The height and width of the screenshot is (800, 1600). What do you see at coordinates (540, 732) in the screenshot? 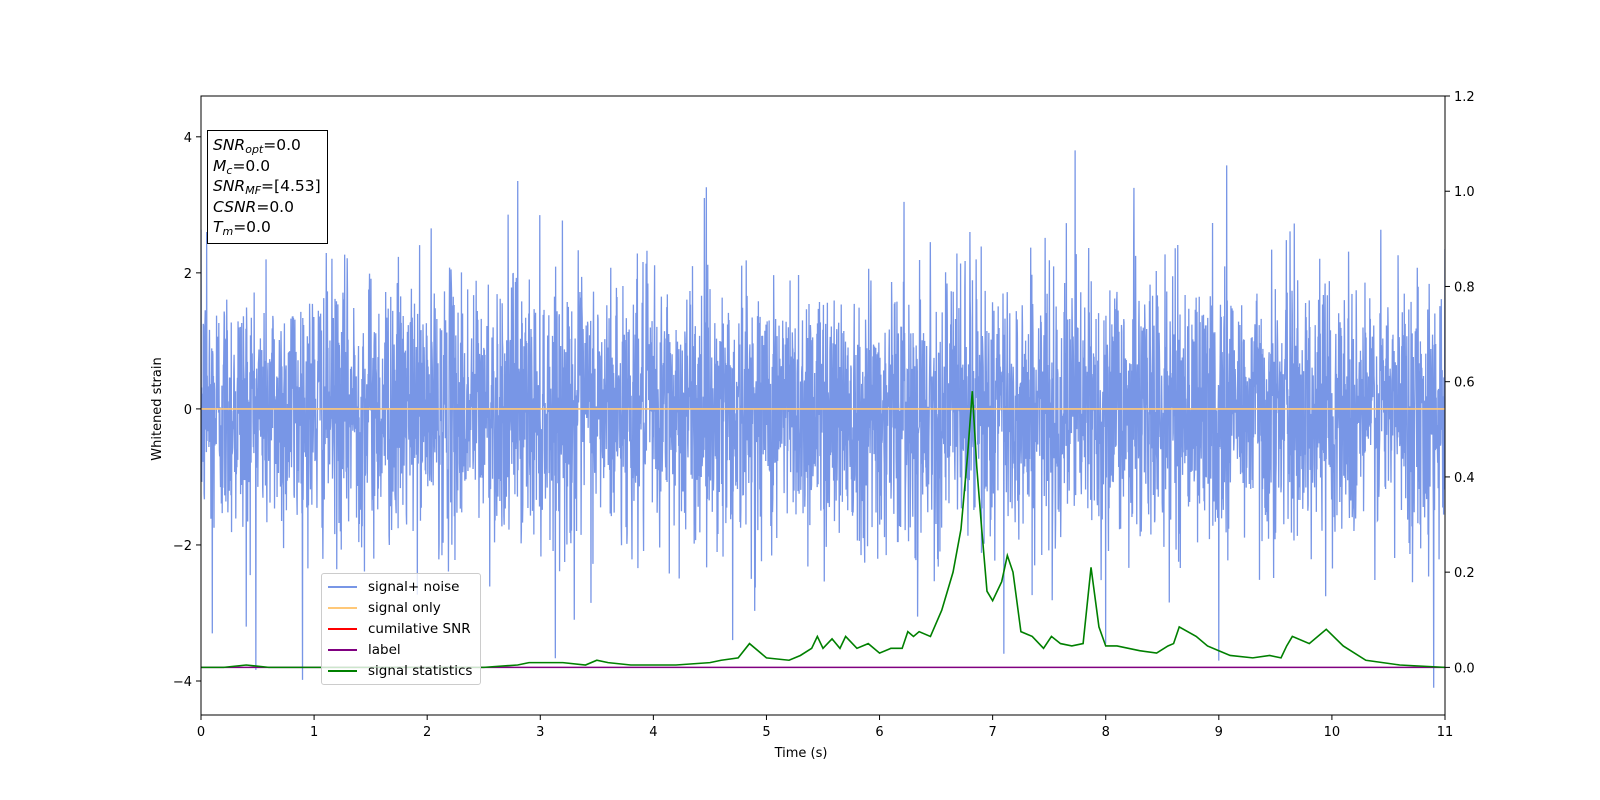
I see `x-tick-label: 3` at bounding box center [540, 732].